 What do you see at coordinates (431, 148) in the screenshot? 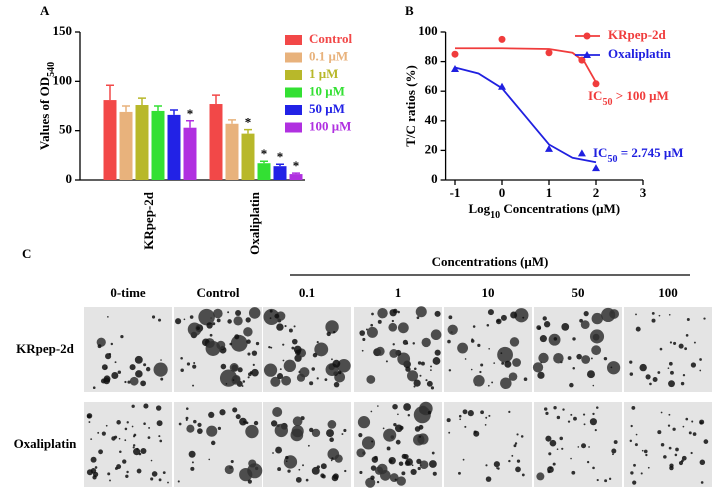
I see `y-tick-label: 20` at bounding box center [431, 148].